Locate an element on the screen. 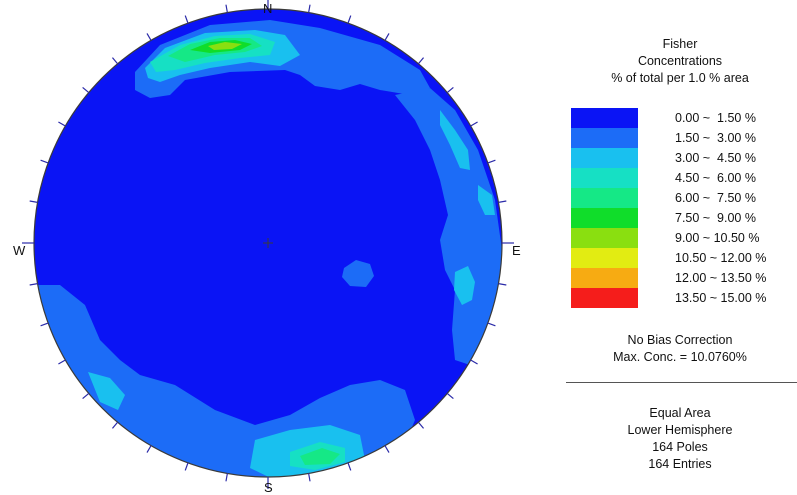  legend-row: 12.00 ~ 13.50 % is located at coordinates (684, 278).